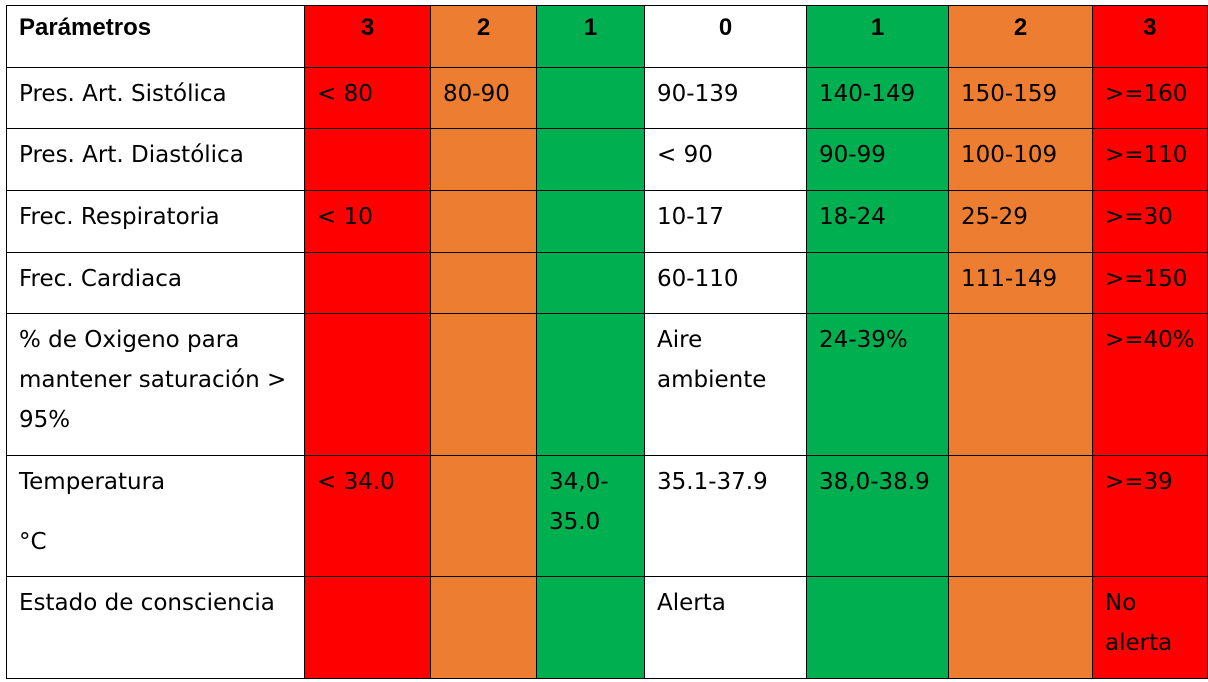  I want to click on table-cell: < 80, so click(367, 98).